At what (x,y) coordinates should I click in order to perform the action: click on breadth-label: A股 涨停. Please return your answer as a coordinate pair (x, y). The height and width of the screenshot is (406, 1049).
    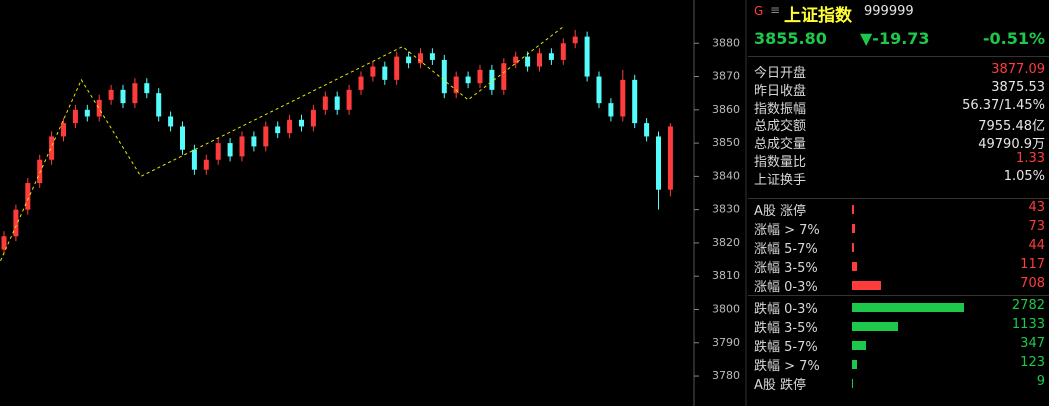
    Looking at the image, I should click on (780, 211).